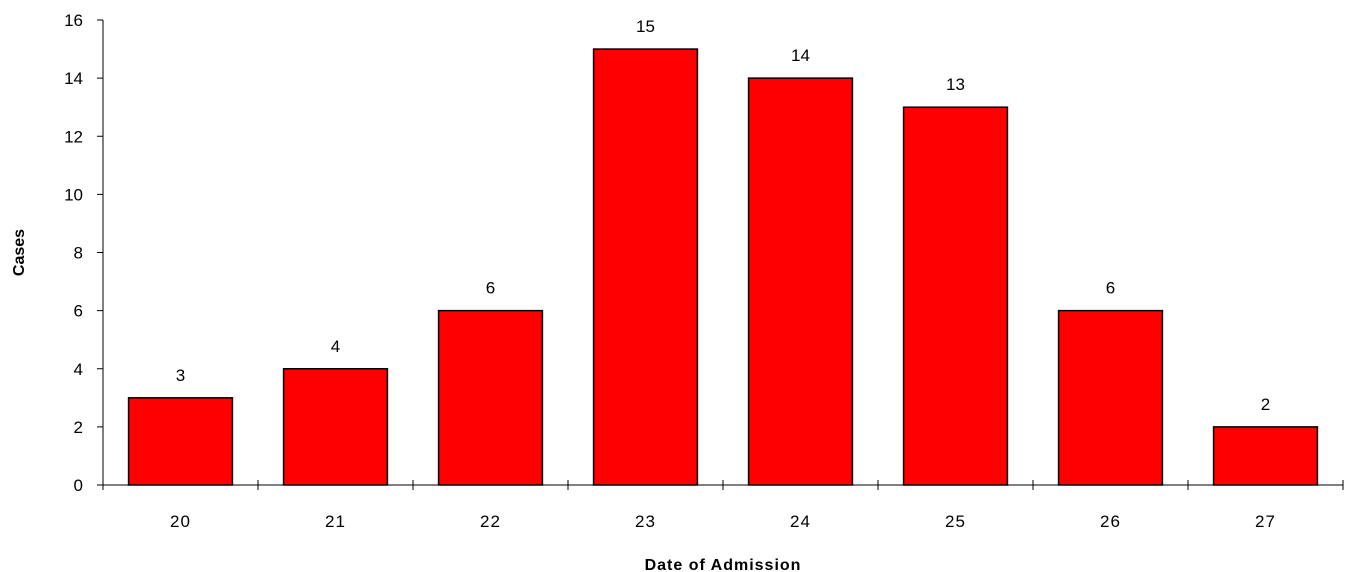  Describe the element at coordinates (78, 253) in the screenshot. I see `y-tick-label: 8` at that location.